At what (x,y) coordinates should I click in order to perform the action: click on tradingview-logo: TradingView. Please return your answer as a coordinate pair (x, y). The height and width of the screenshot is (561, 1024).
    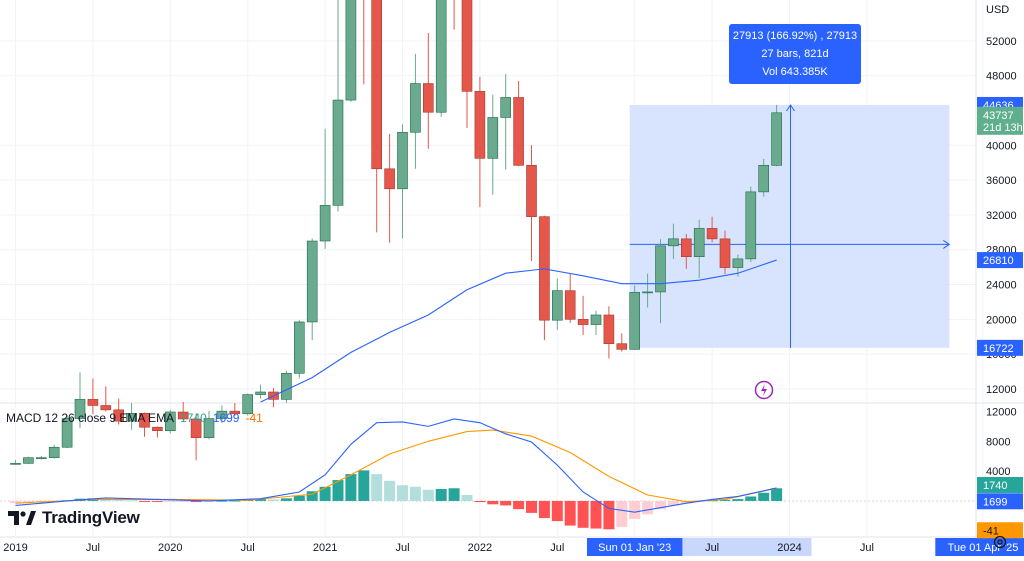
    Looking at the image, I should click on (74, 518).